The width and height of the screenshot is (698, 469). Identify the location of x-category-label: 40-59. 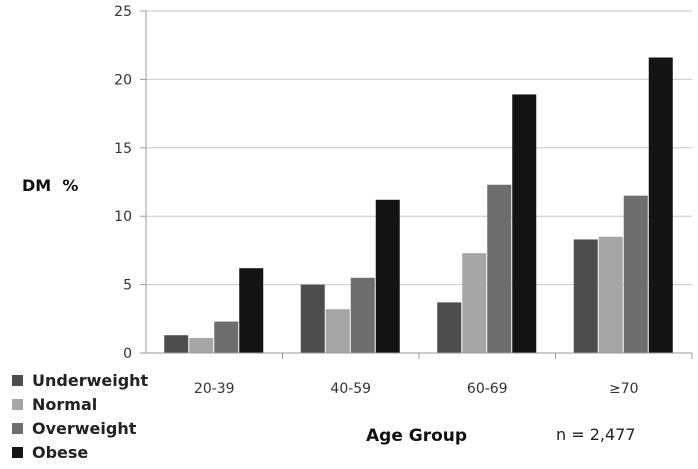
(350, 389).